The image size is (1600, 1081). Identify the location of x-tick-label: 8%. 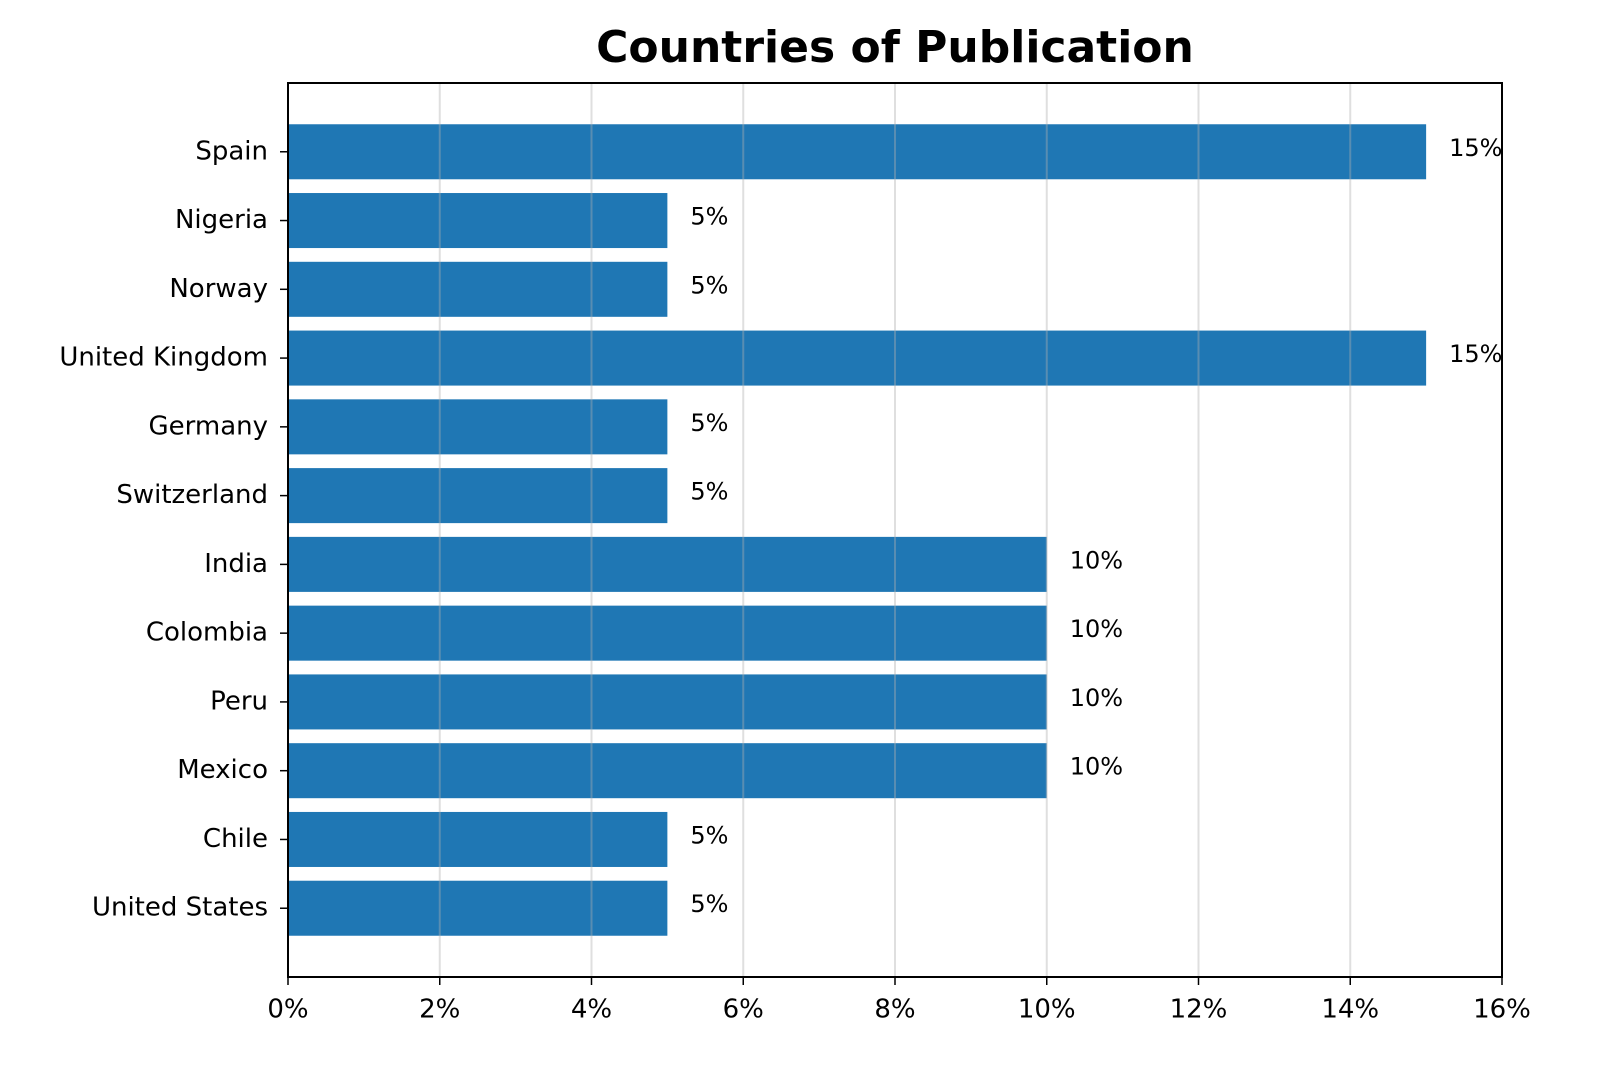
(894, 1010).